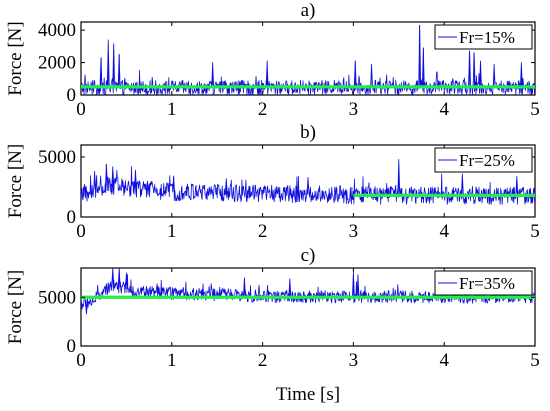  What do you see at coordinates (308, 255) in the screenshot?
I see `panel-title: c)` at bounding box center [308, 255].